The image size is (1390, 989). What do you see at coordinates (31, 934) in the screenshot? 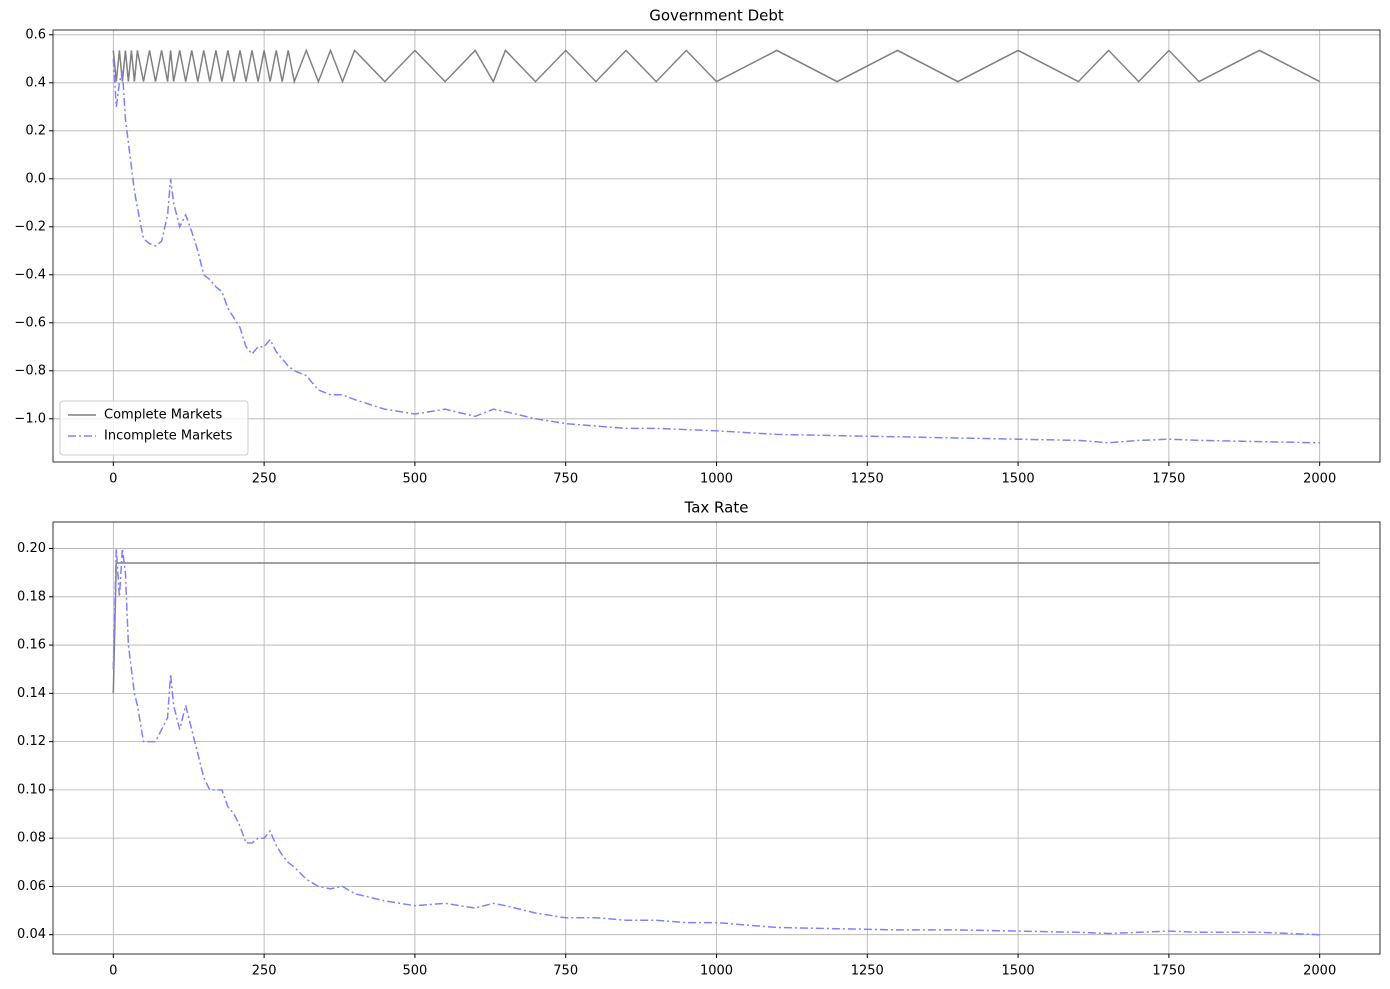
I see `y-tick-label: 0.04` at bounding box center [31, 934].